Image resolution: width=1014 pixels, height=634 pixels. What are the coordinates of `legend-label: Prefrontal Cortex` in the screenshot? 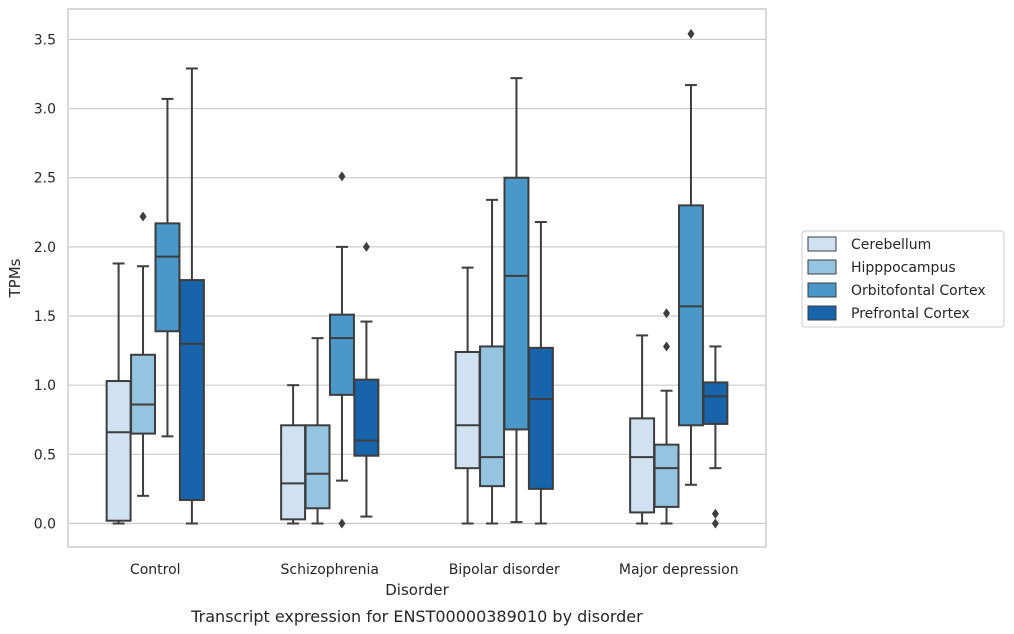 It's located at (910, 314).